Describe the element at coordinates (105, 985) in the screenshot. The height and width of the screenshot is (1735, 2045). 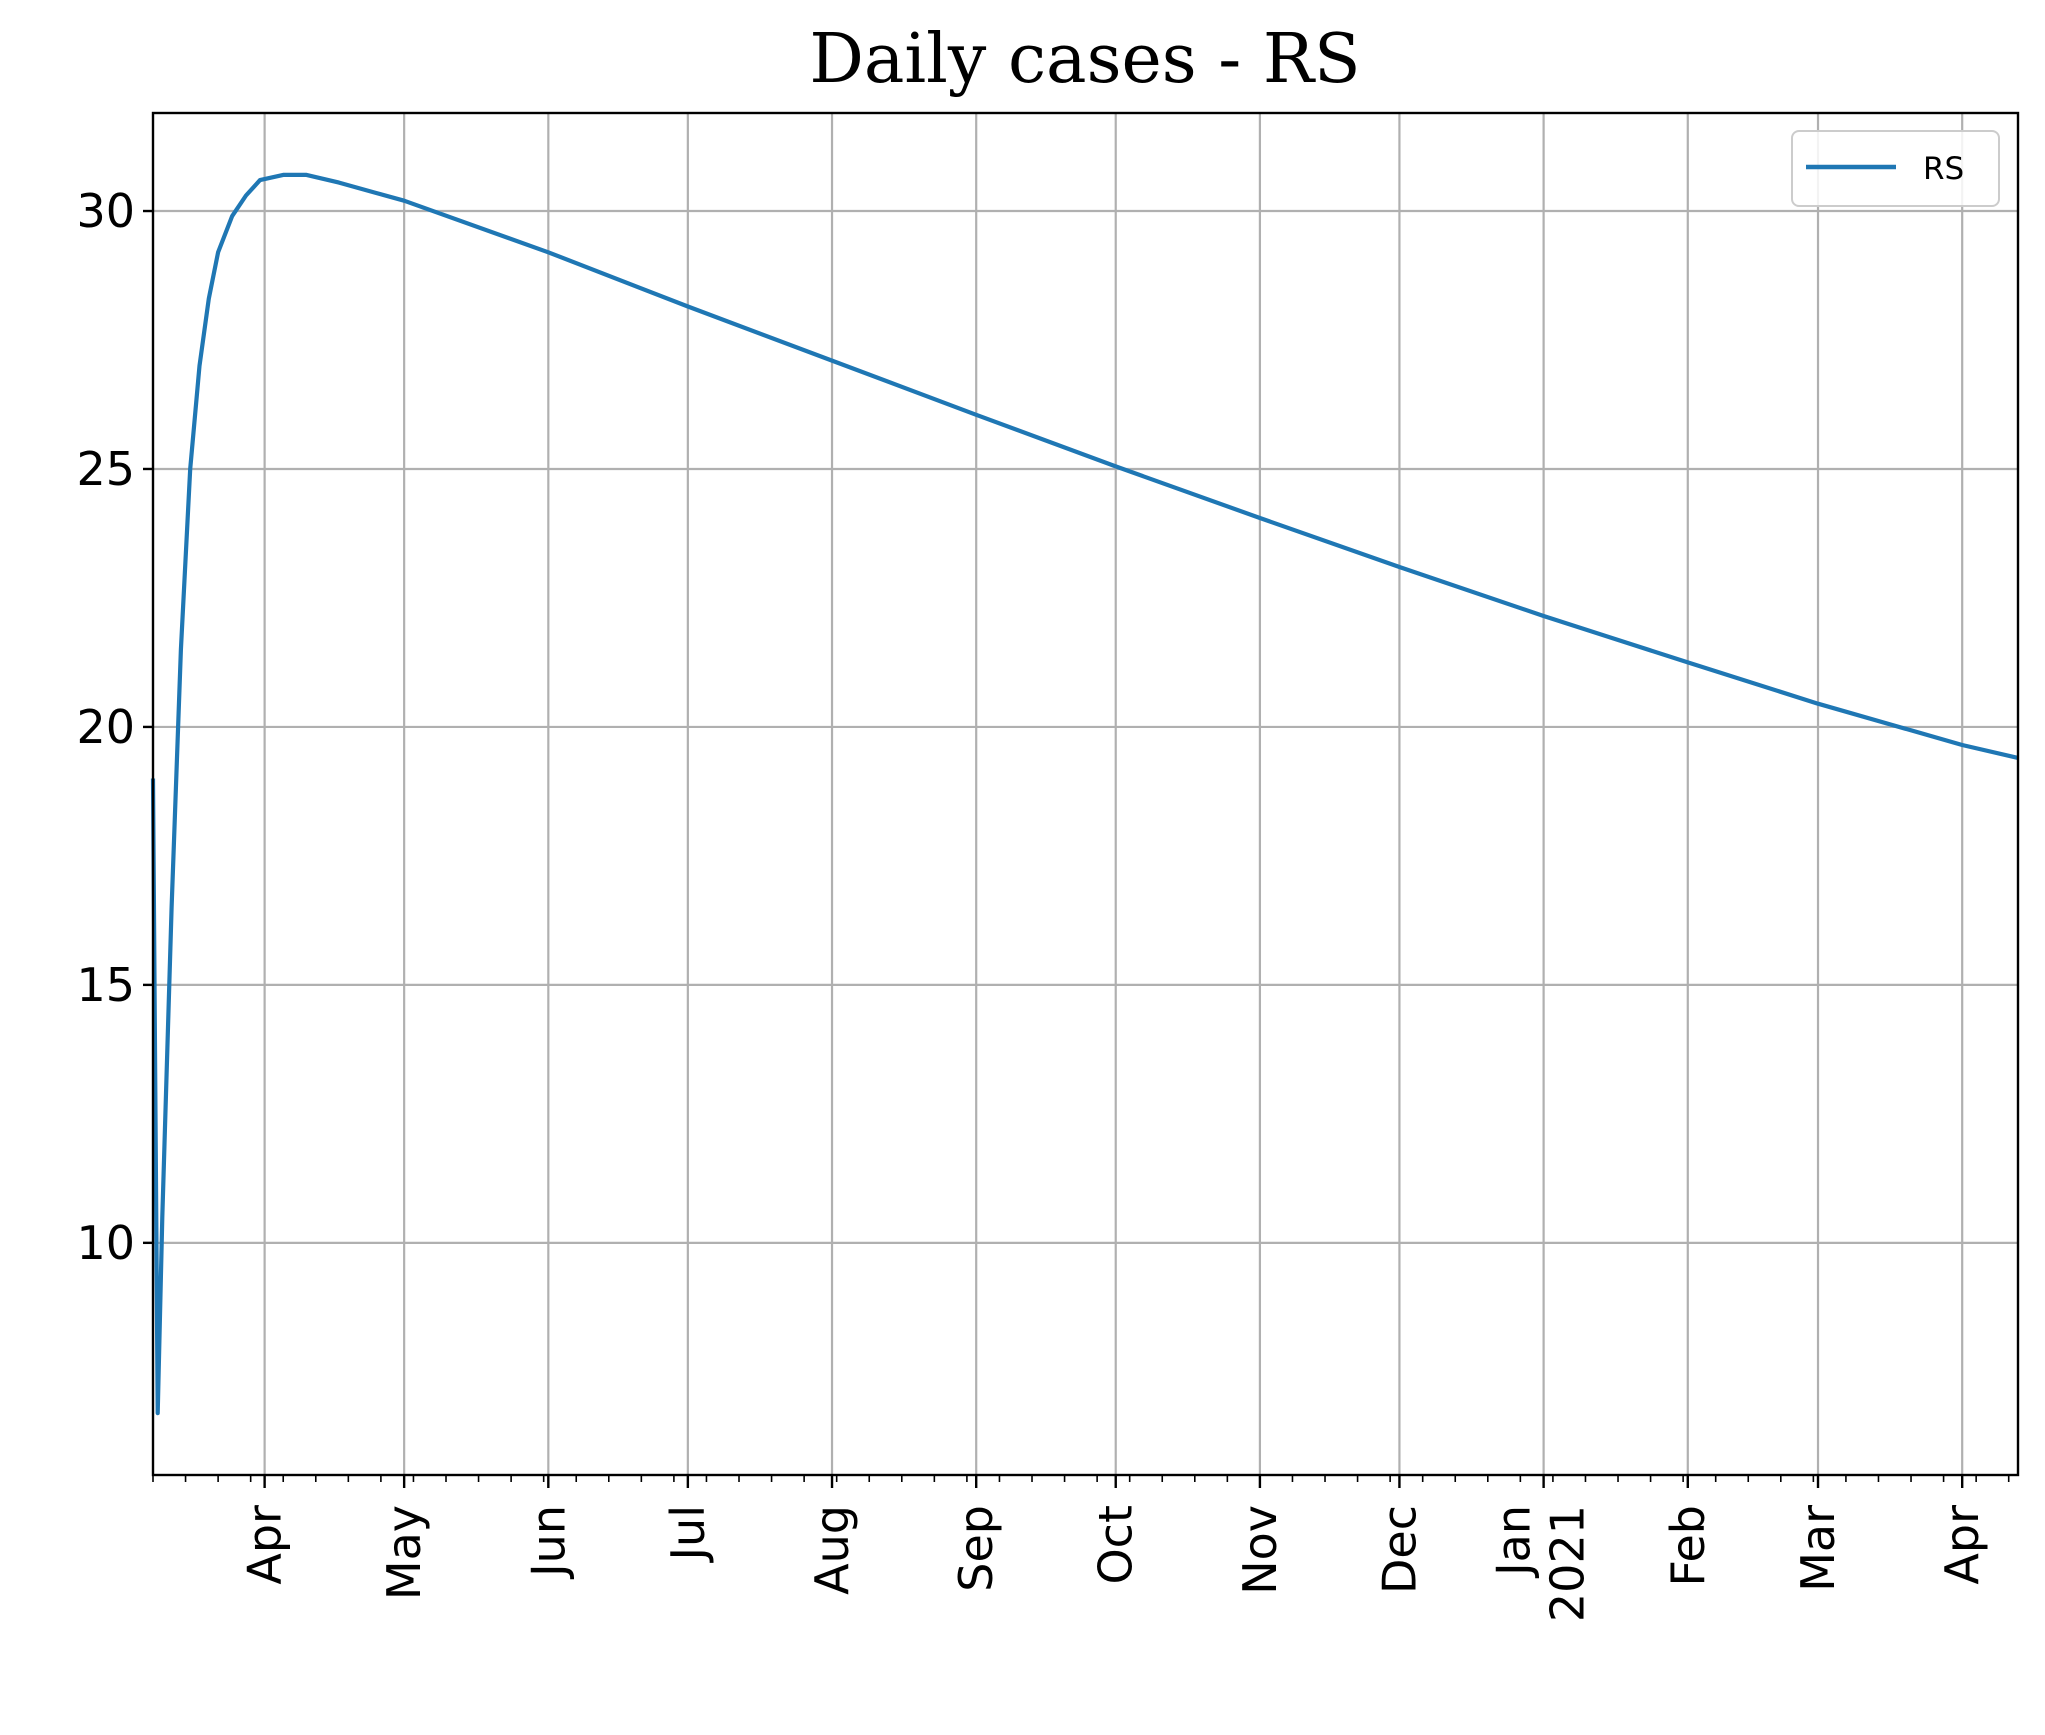
I see `y-tick-label: 15` at that location.